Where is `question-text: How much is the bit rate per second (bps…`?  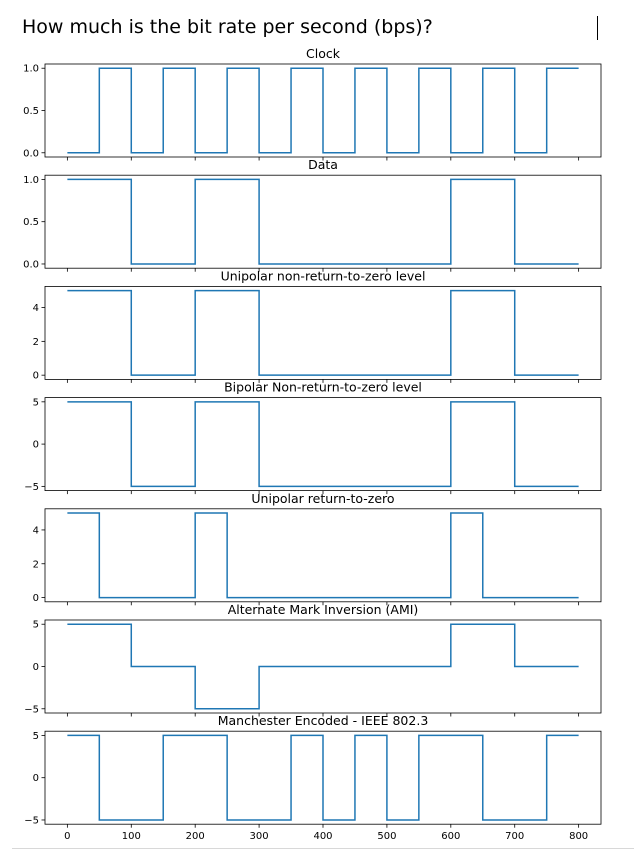
question-text: How much is the bit rate per second (bps… is located at coordinates (227, 27).